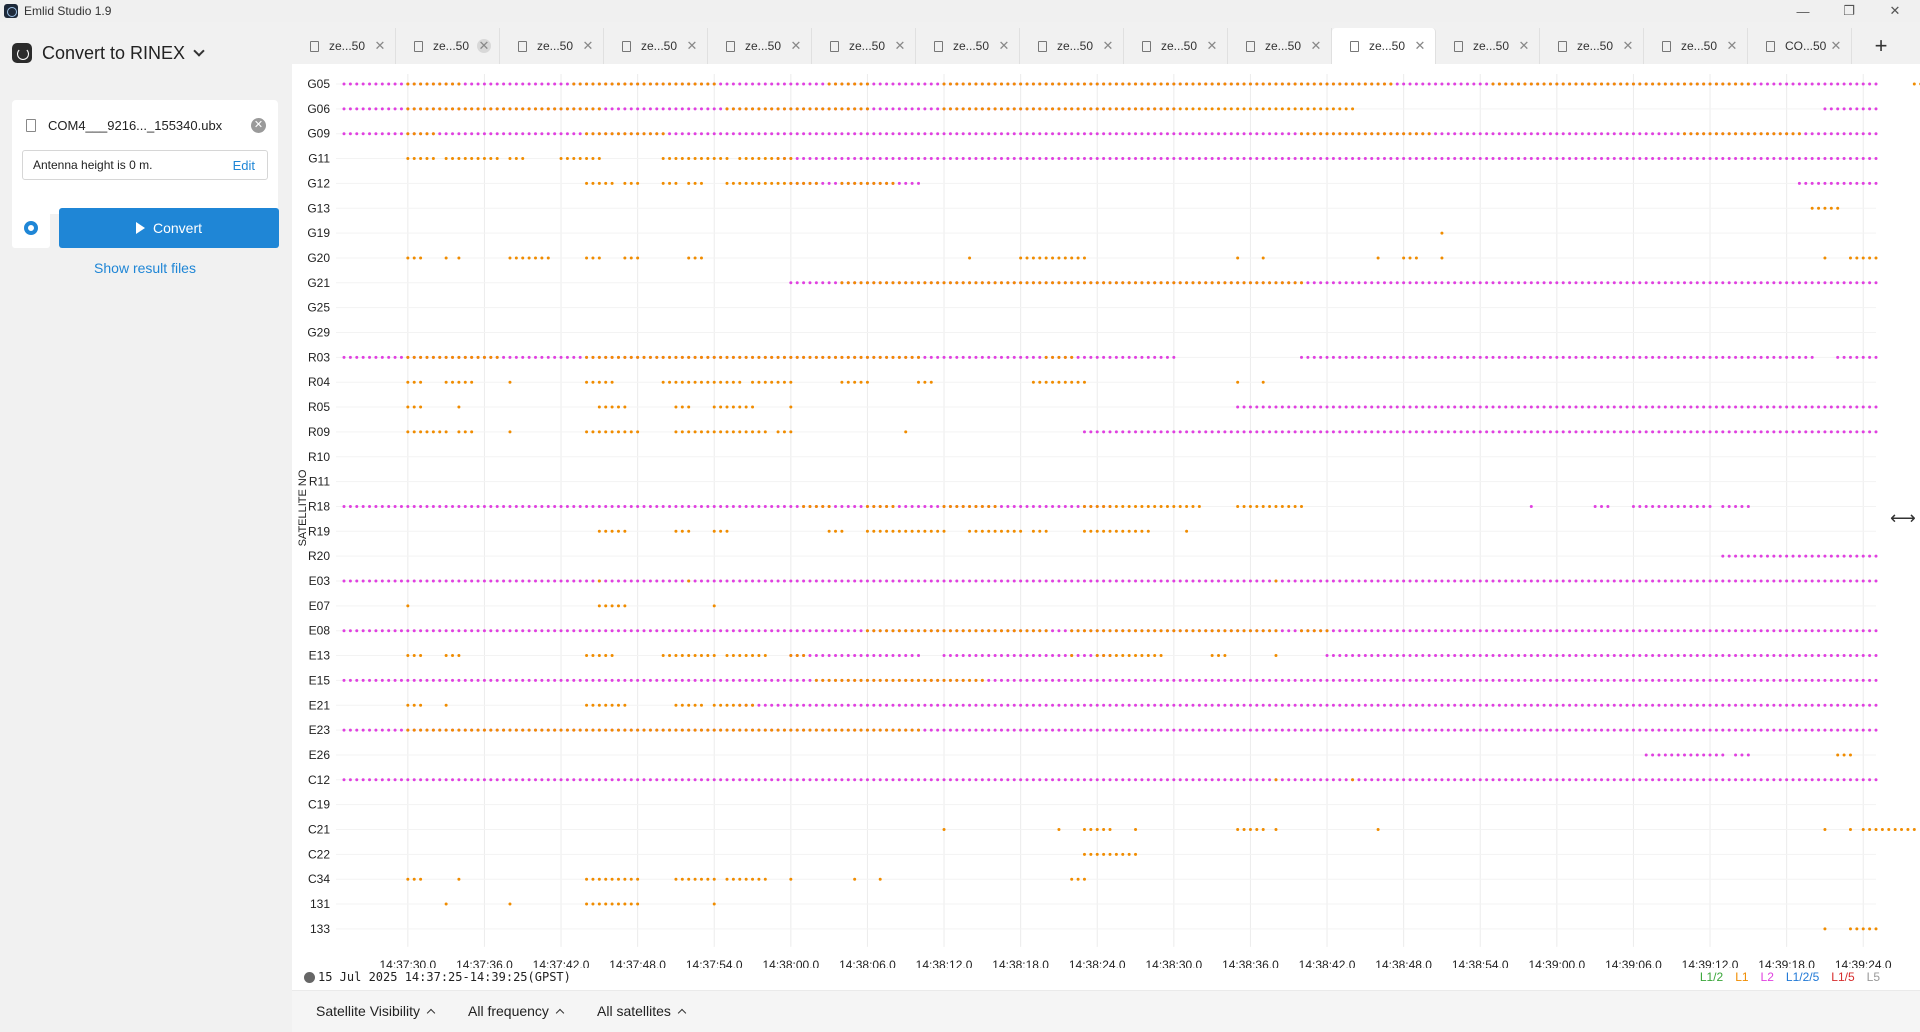  What do you see at coordinates (968, 46) in the screenshot?
I see `tab-7: ze...50 ✕` at bounding box center [968, 46].